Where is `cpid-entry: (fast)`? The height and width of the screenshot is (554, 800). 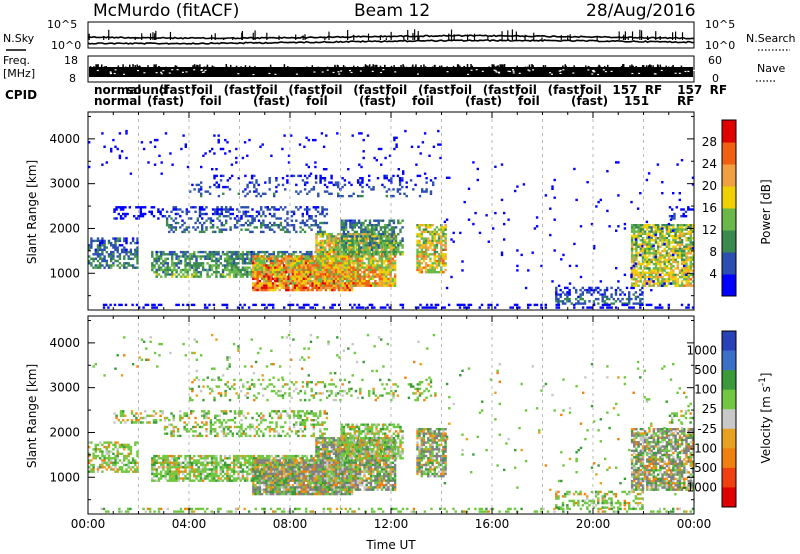 cpid-entry: (fast) is located at coordinates (242, 90).